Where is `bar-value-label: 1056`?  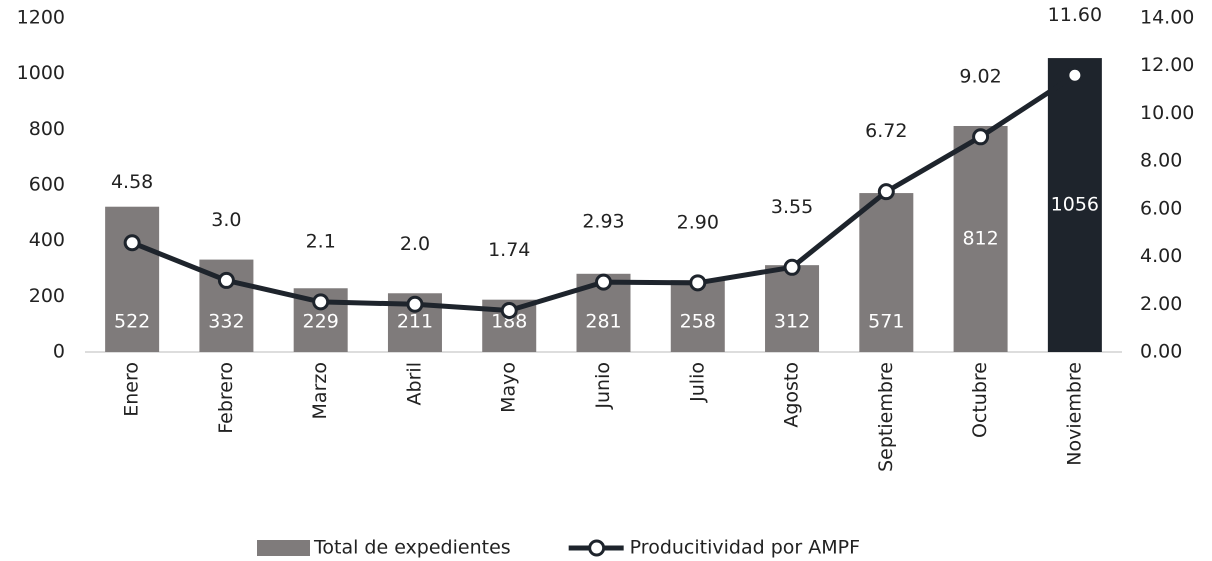 bar-value-label: 1056 is located at coordinates (1075, 205).